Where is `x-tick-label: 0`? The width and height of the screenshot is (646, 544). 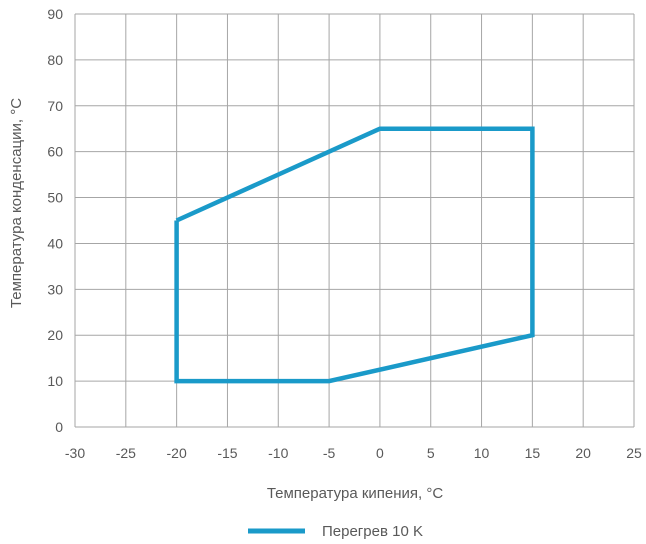 x-tick-label: 0 is located at coordinates (380, 453).